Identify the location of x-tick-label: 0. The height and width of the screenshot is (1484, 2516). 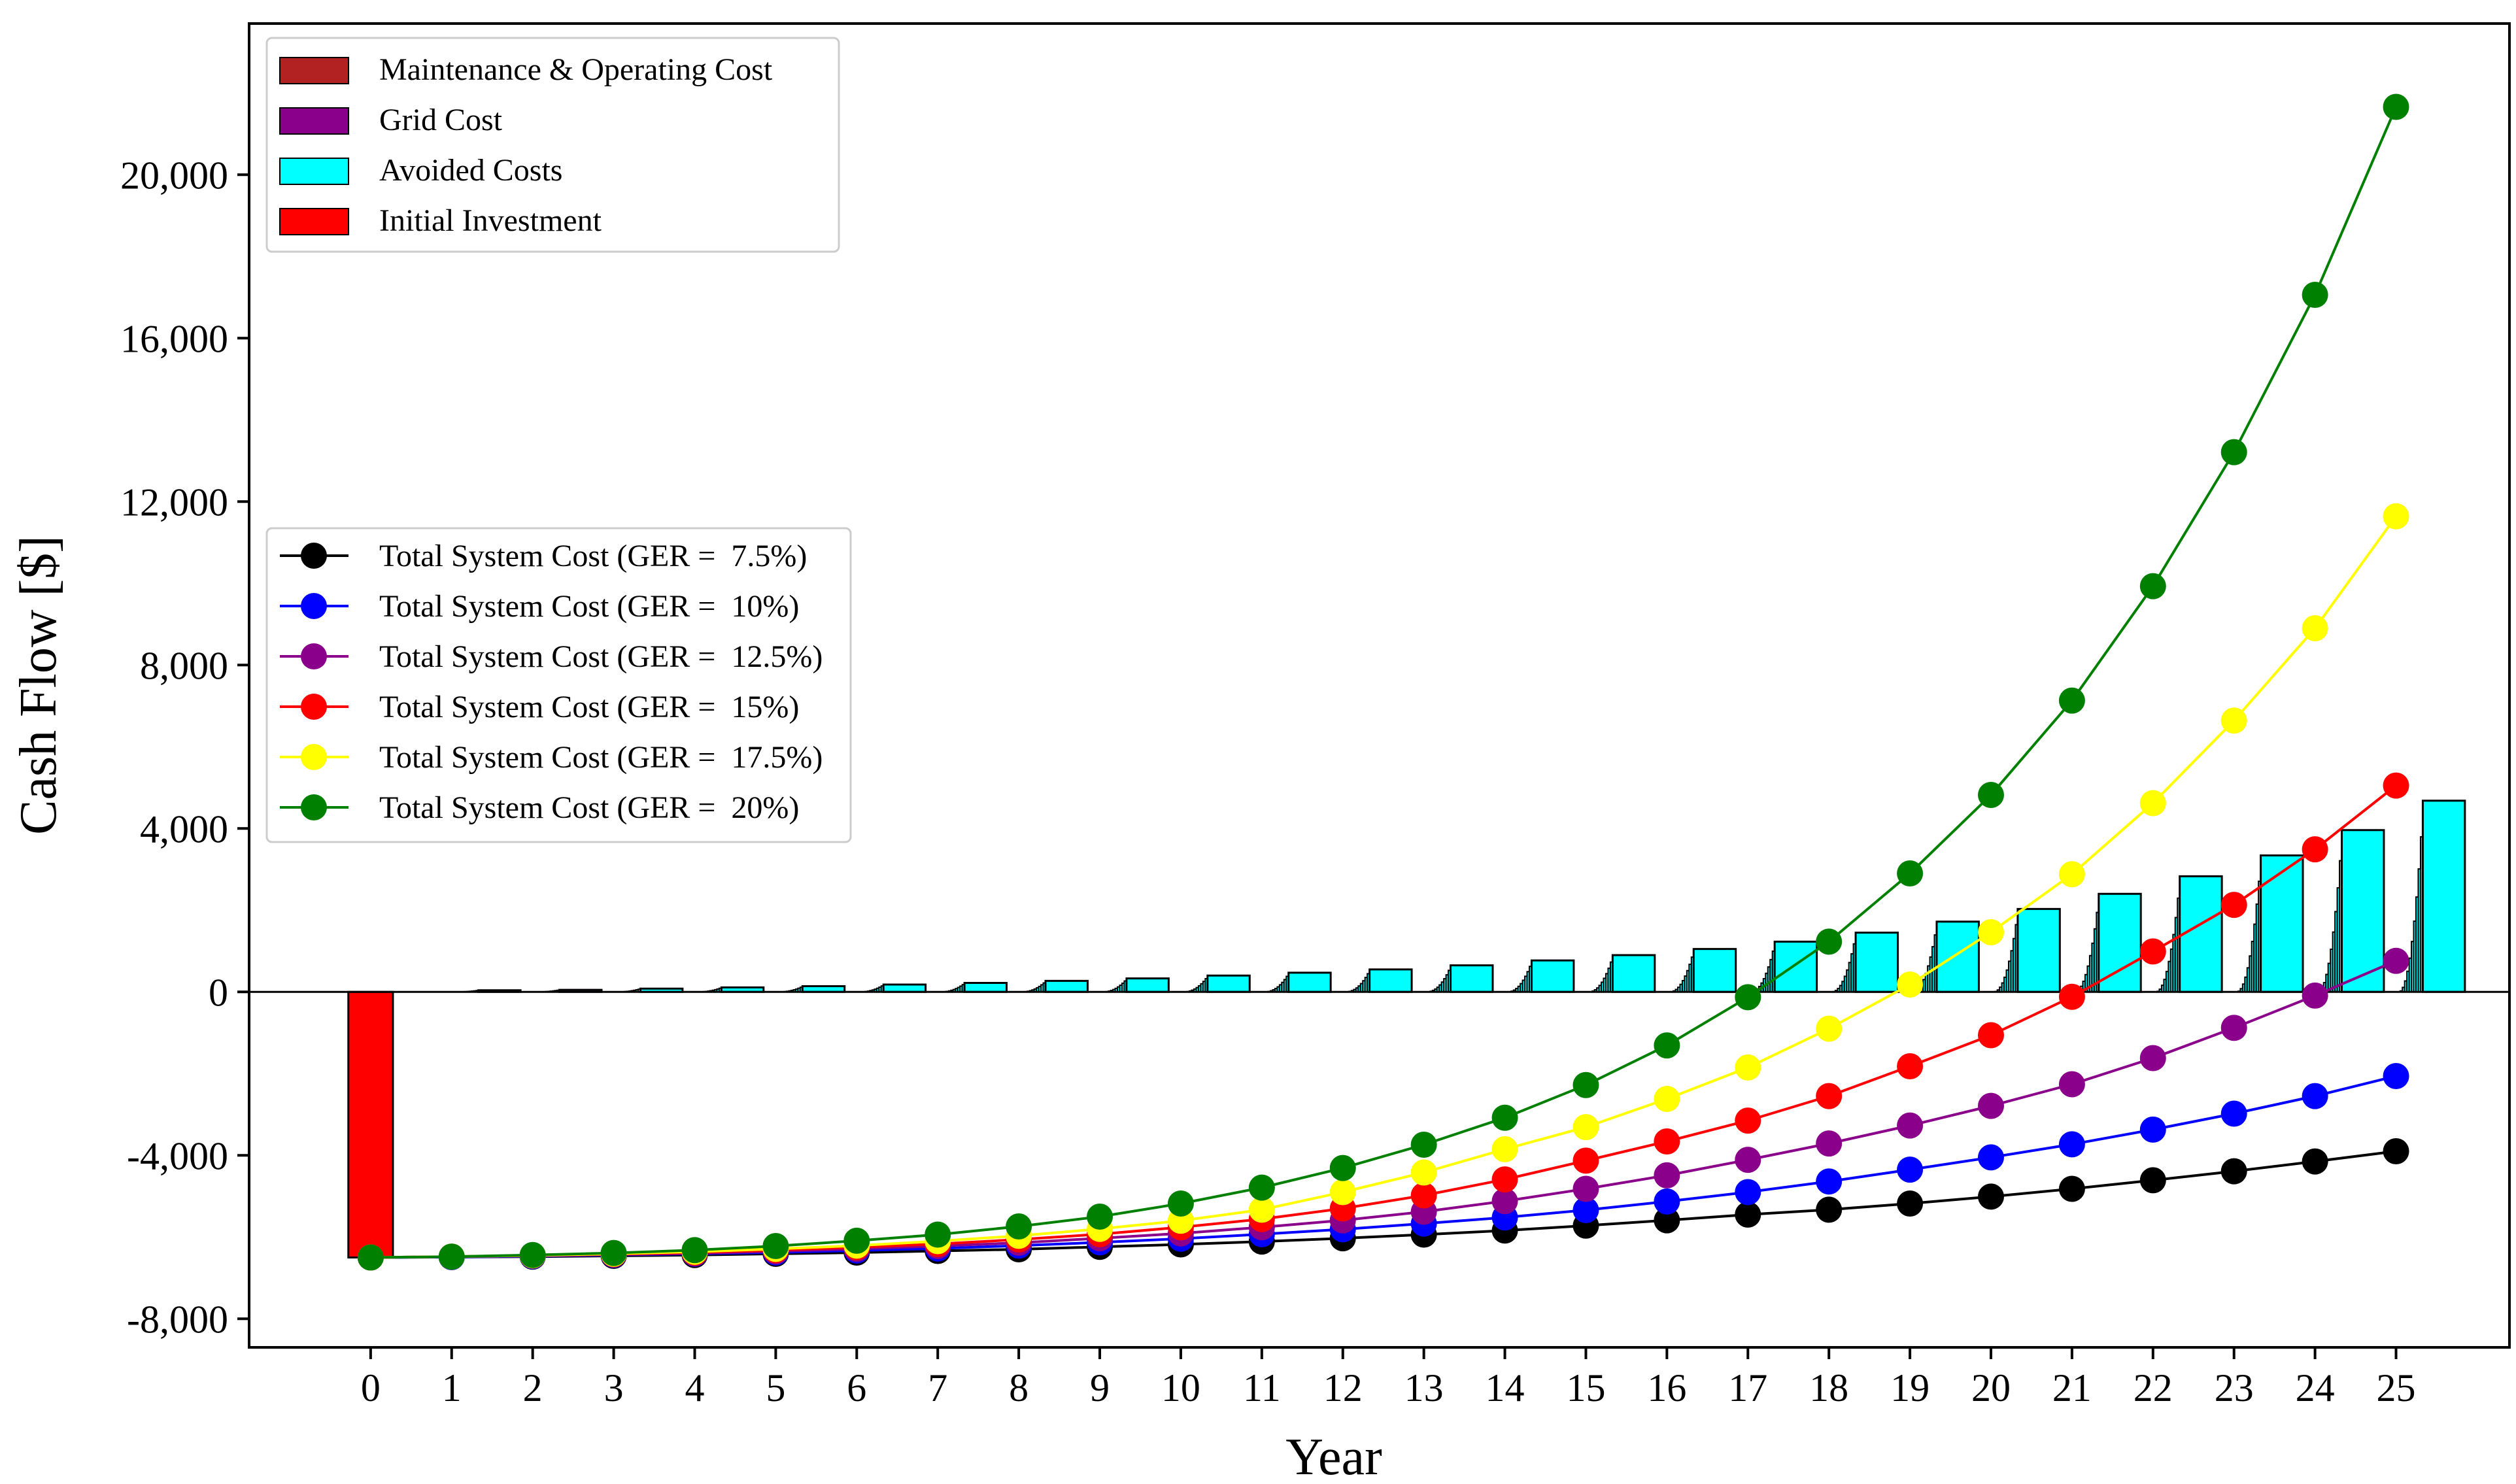
(371, 1387).